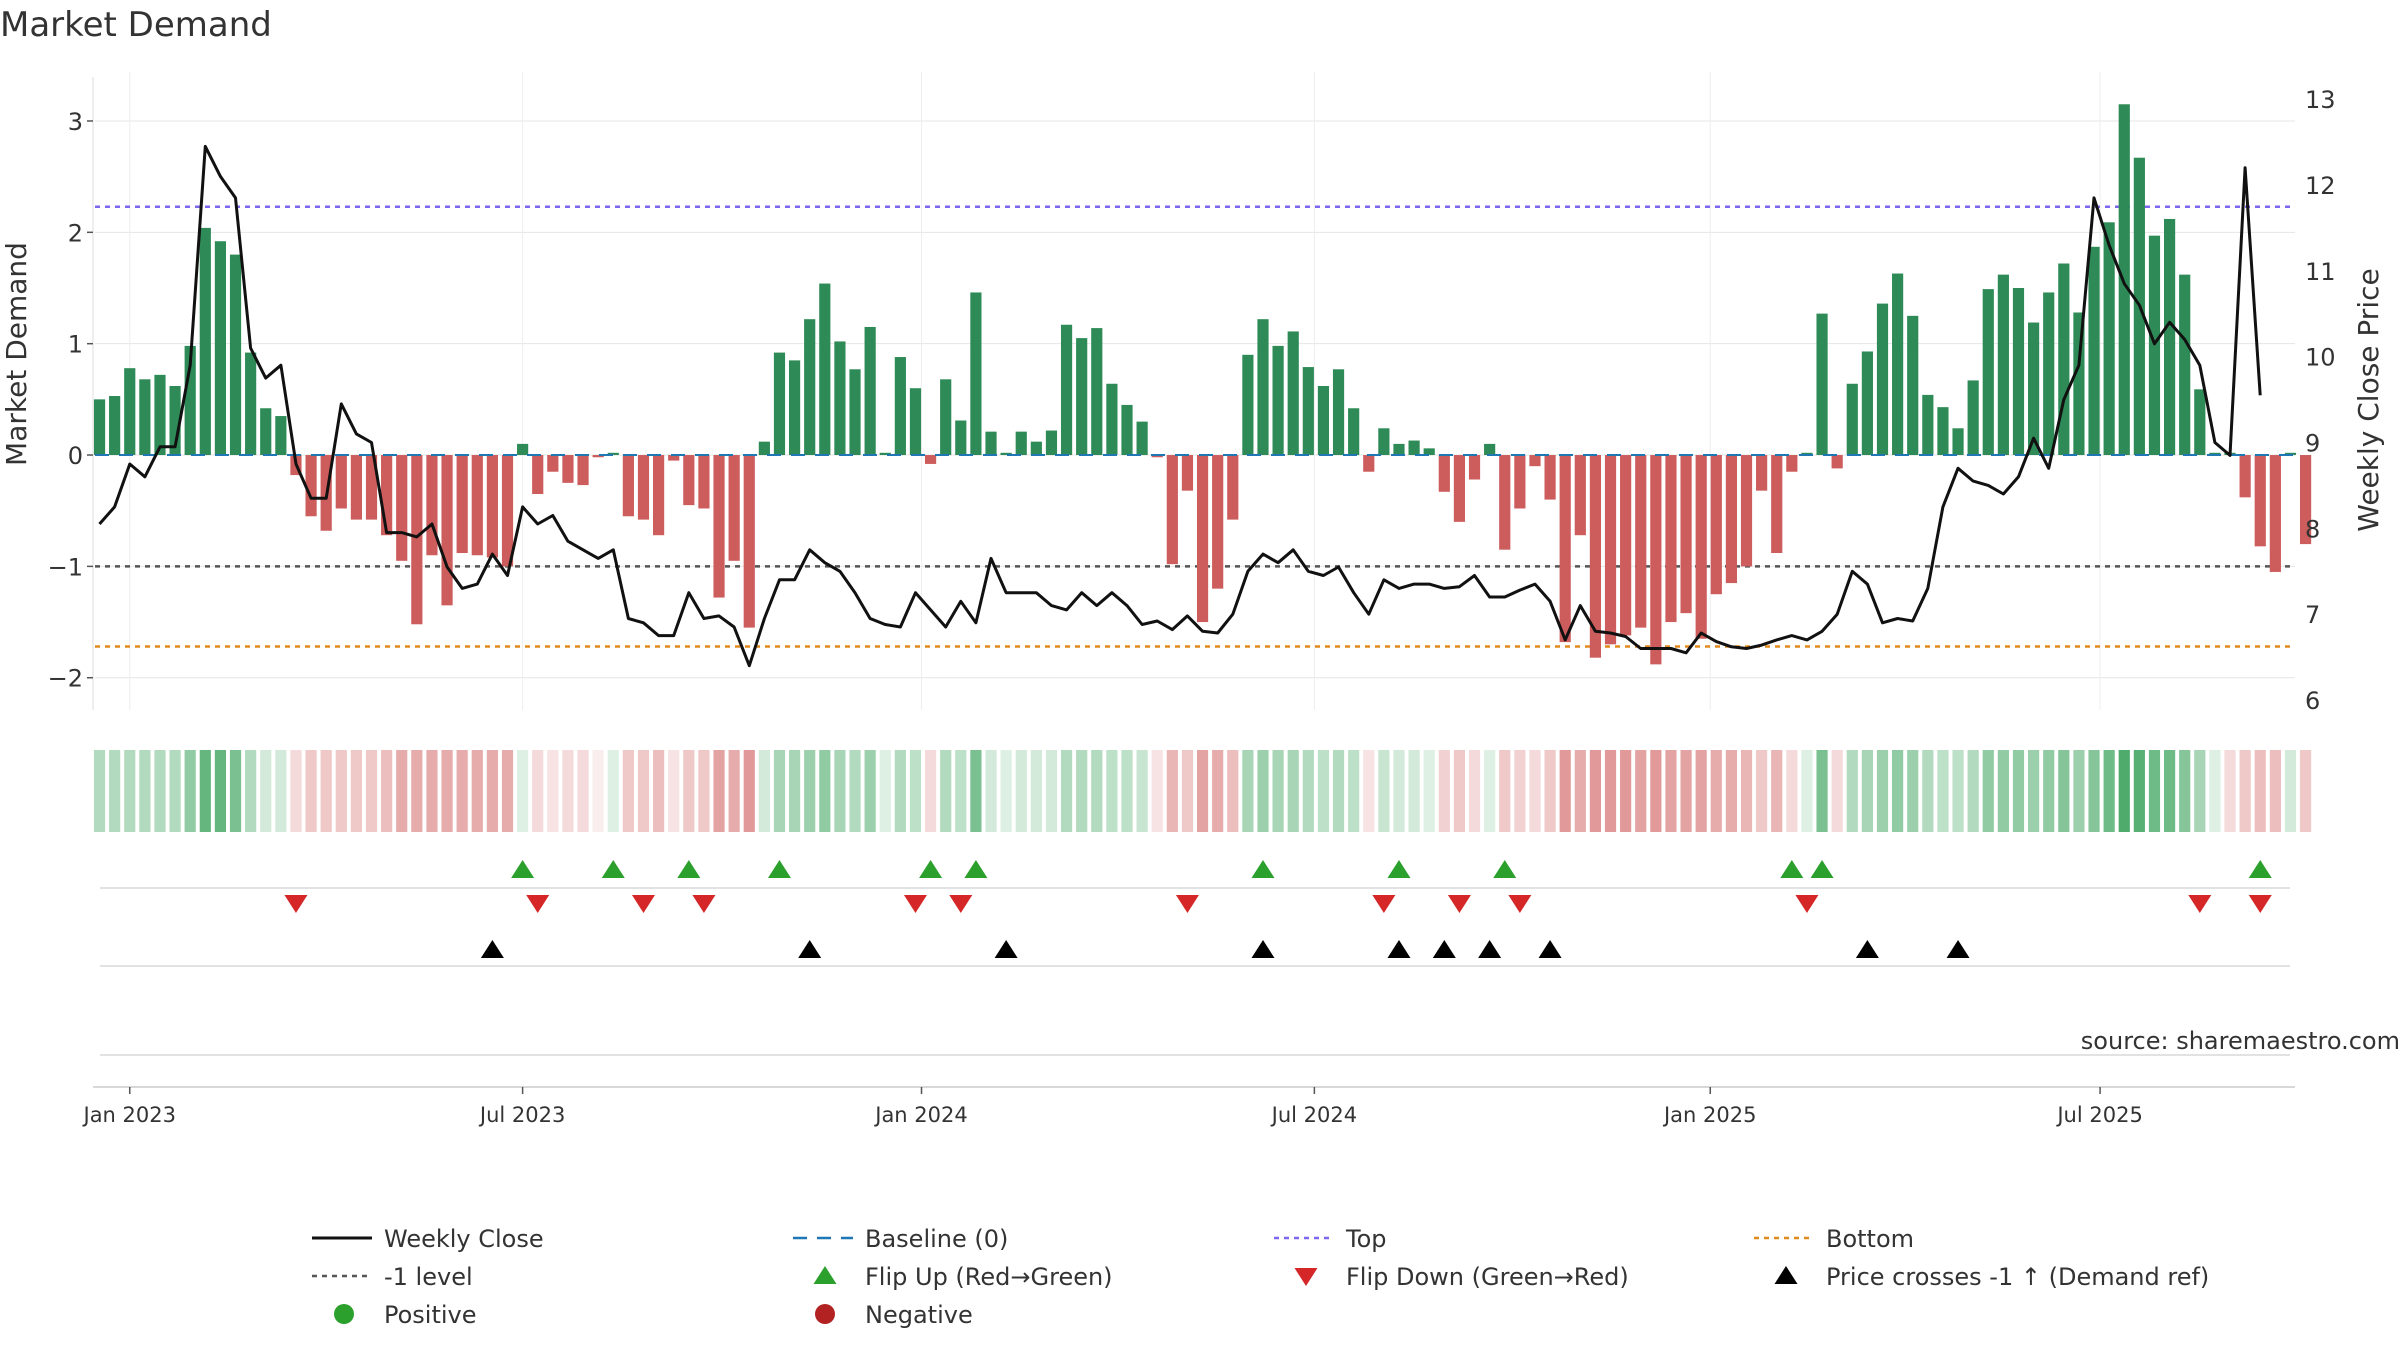 Image resolution: width=2400 pixels, height=1350 pixels. Describe the element at coordinates (2320, 400) in the screenshot. I see `y2-axis-ticks: 6 7 8 9 10 11 12 13` at that location.